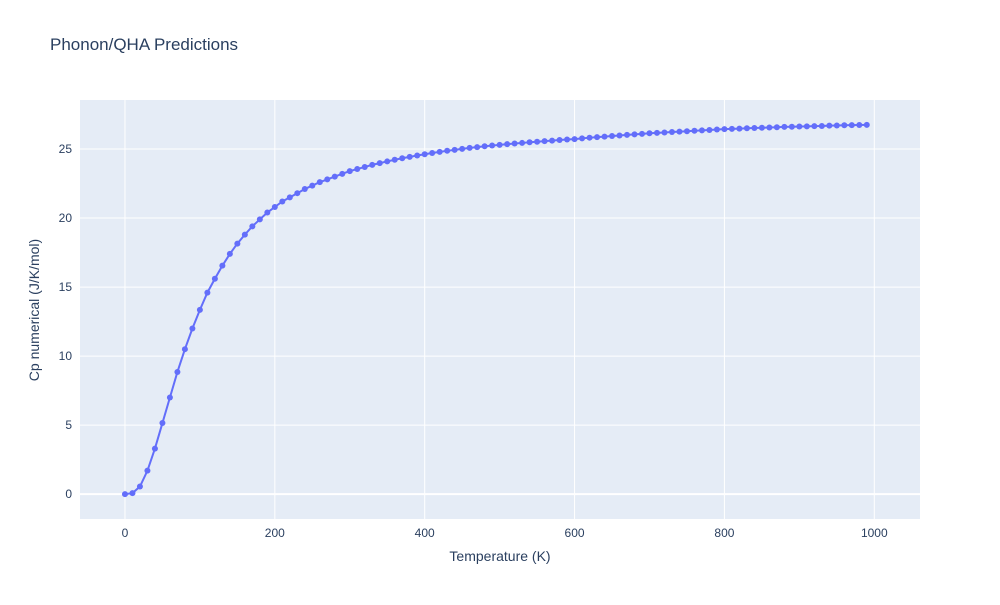 The width and height of the screenshot is (1000, 605). What do you see at coordinates (724, 533) in the screenshot?
I see `x-tick-label: 800` at bounding box center [724, 533].